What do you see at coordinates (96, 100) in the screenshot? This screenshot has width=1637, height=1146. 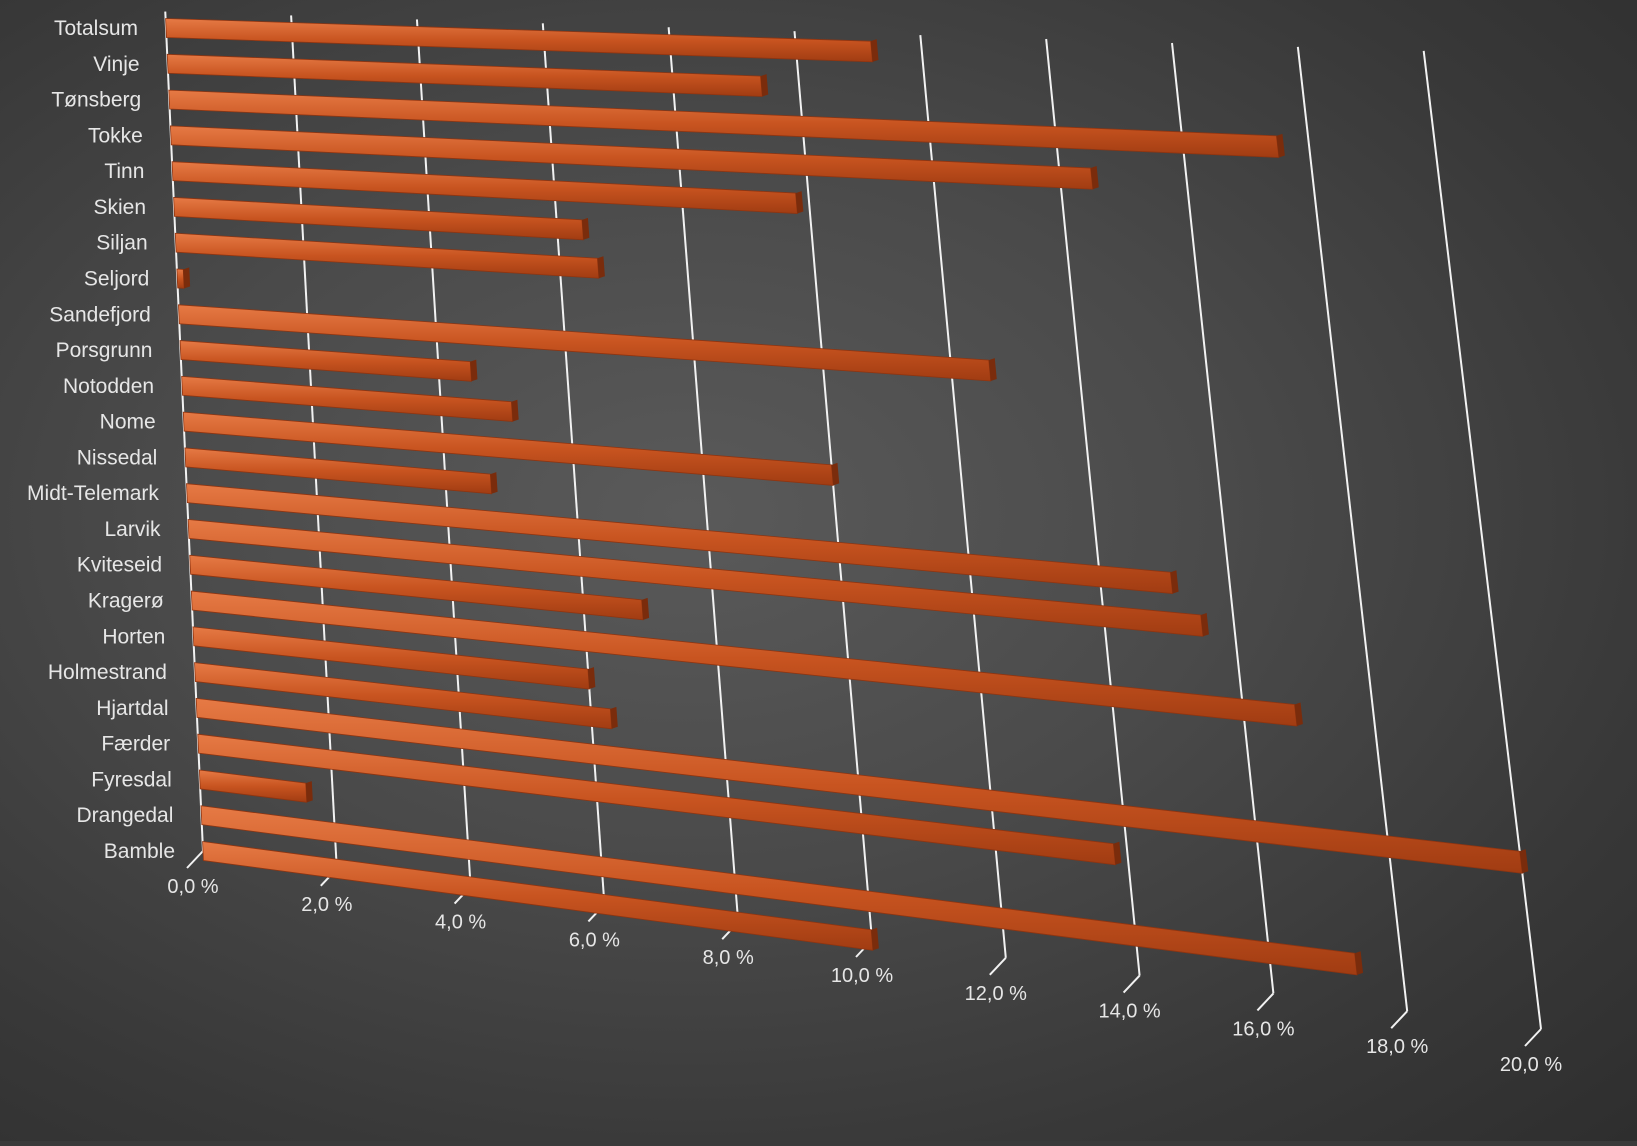 I see `category-label: Tønsberg` at bounding box center [96, 100].